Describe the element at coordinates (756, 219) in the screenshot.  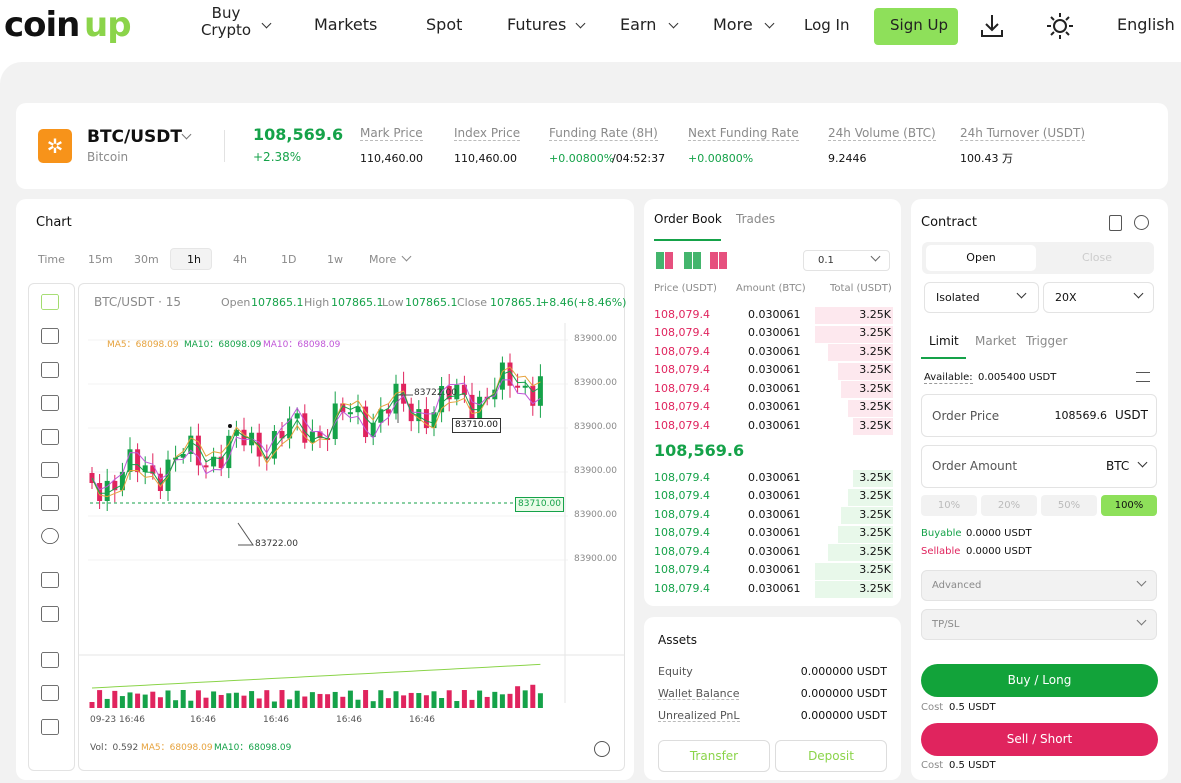
I see `tab: Trades` at that location.